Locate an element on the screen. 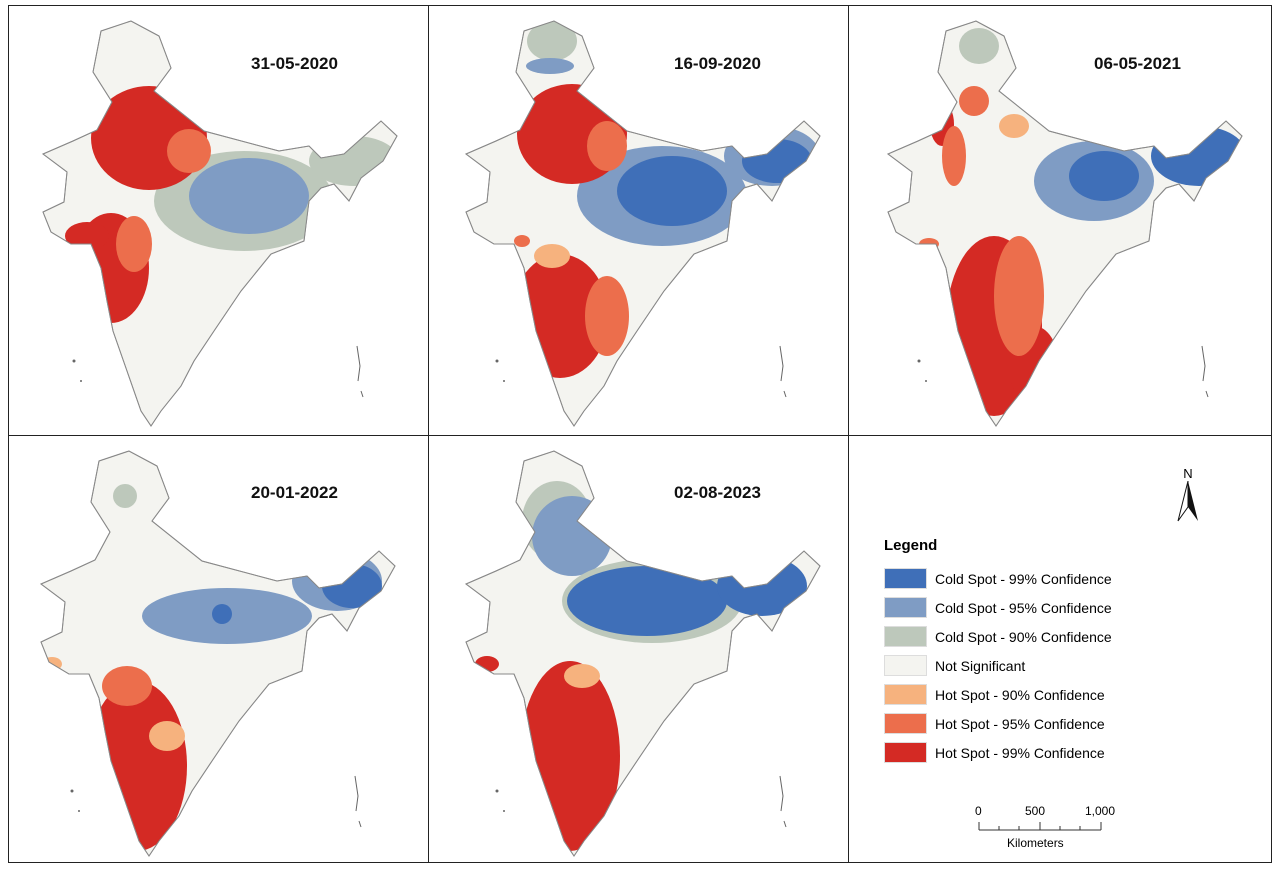  legend-item: Cold Spot - 95% Confidence is located at coordinates (998, 607).